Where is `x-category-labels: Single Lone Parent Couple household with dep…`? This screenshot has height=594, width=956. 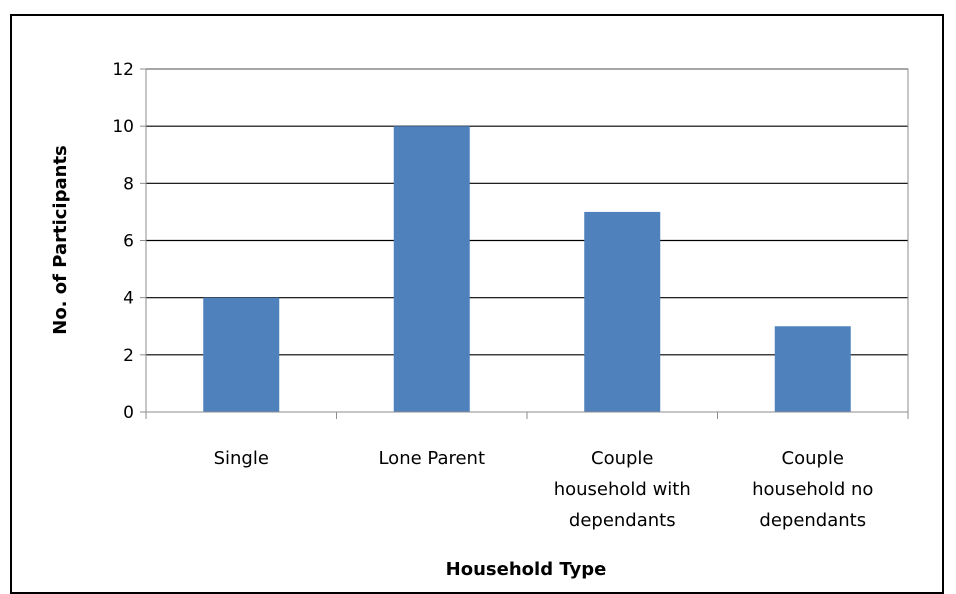
x-category-labels: Single Lone Parent Couple household with dep… is located at coordinates (544, 489).